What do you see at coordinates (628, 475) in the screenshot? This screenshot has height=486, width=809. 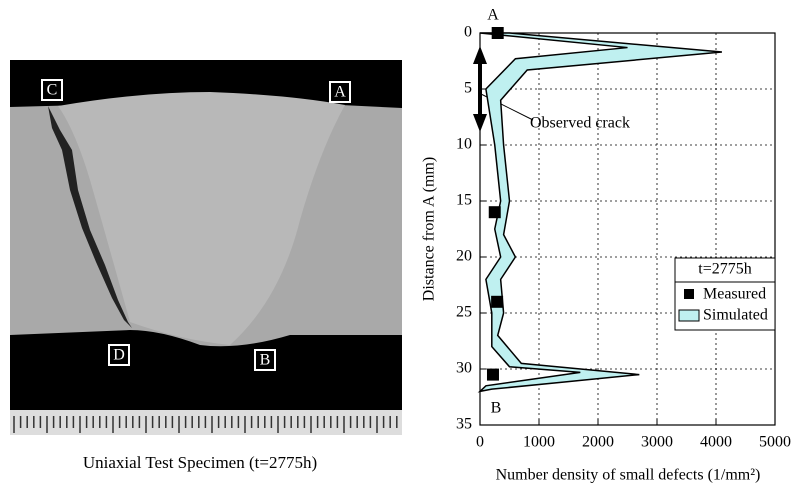 I see `x-axis-label: Number density of small defects (1/mm²)` at bounding box center [628, 475].